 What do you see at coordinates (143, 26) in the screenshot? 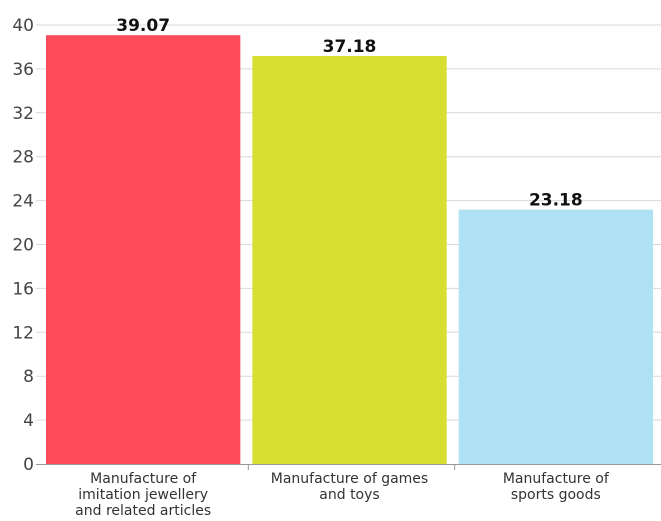
I see `bar-value-label: 39.07` at bounding box center [143, 26].